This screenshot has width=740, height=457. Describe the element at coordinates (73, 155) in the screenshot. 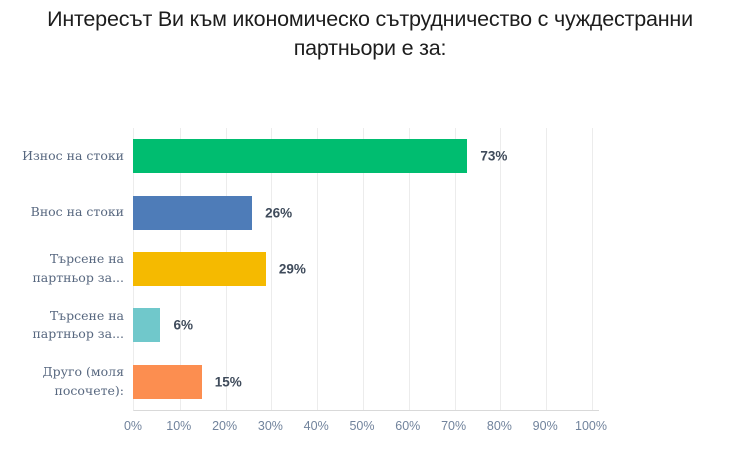

I see `category-label: Износ на стоки` at that location.